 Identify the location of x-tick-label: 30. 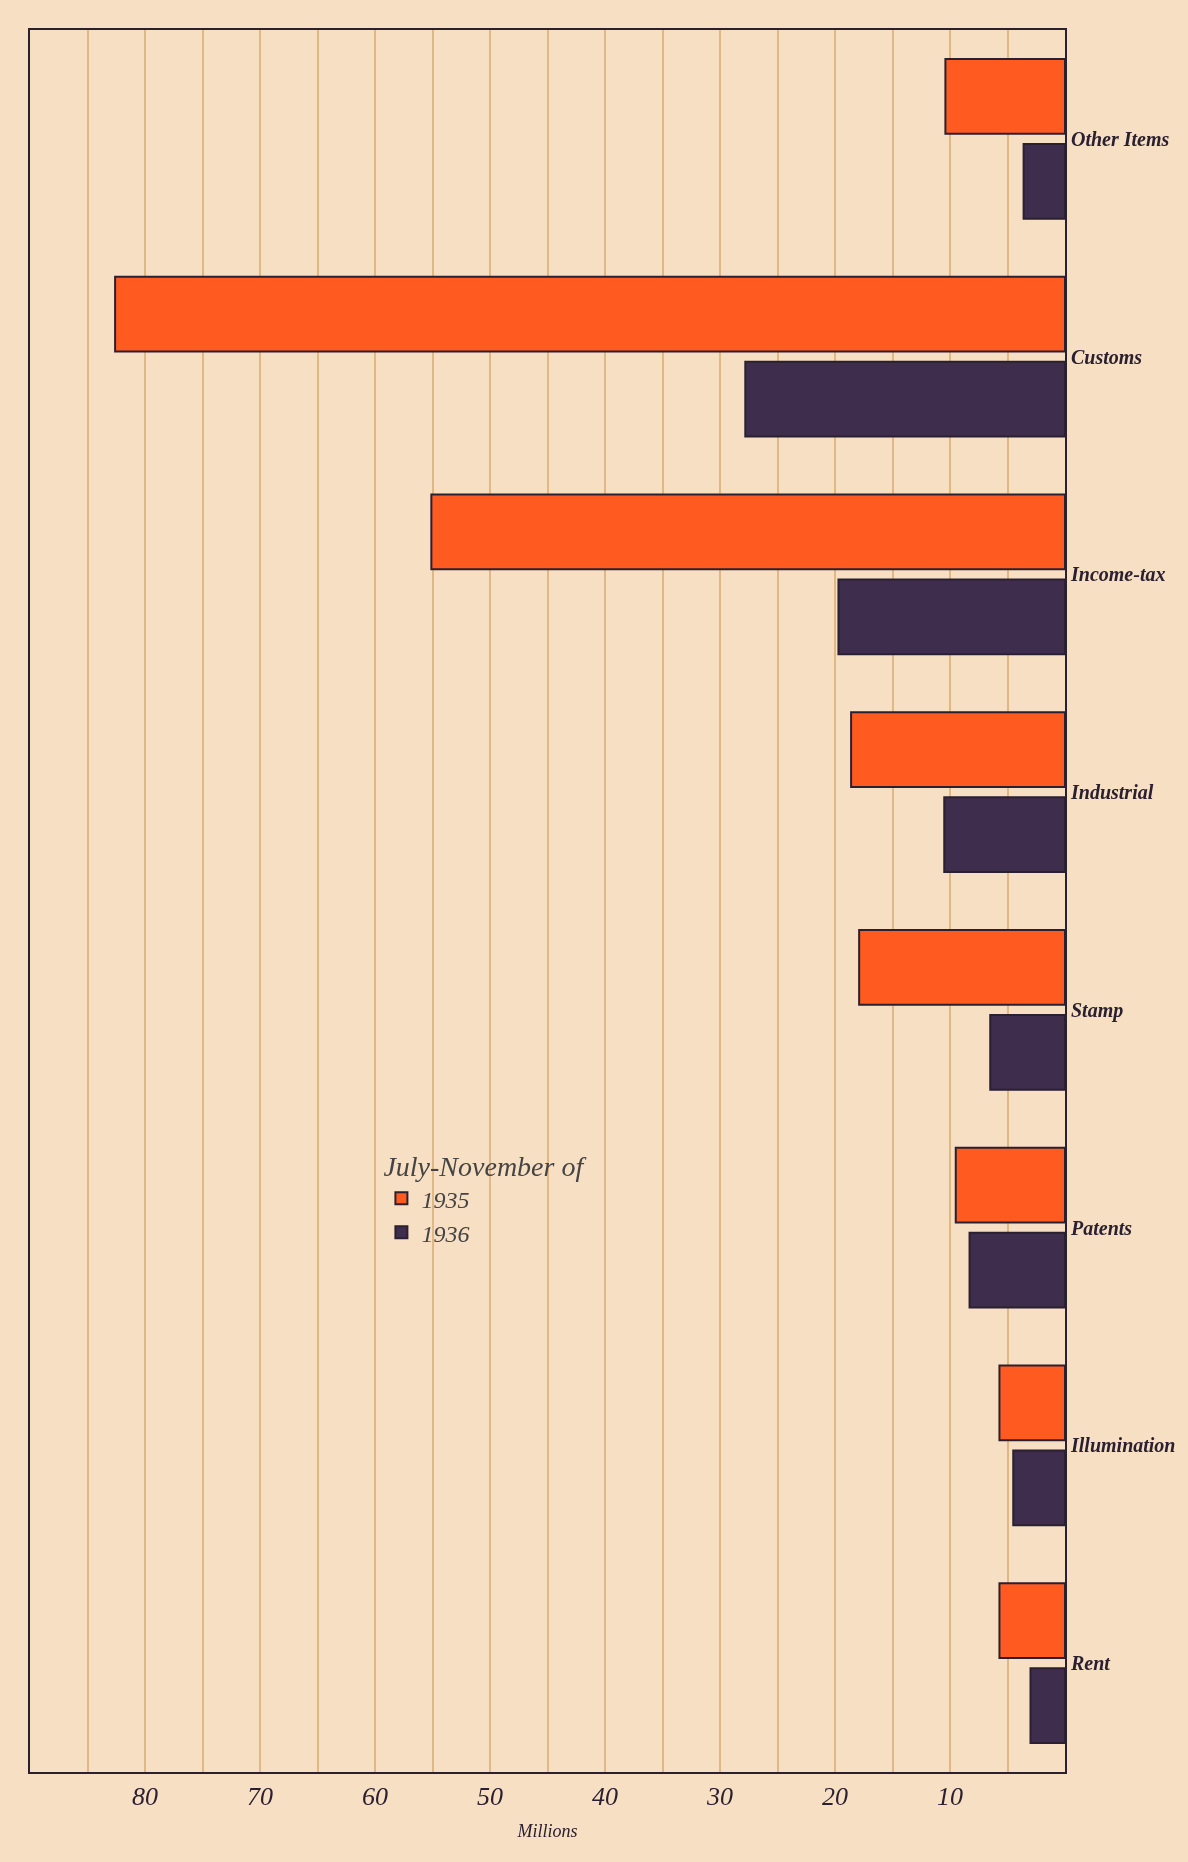
(719, 1797).